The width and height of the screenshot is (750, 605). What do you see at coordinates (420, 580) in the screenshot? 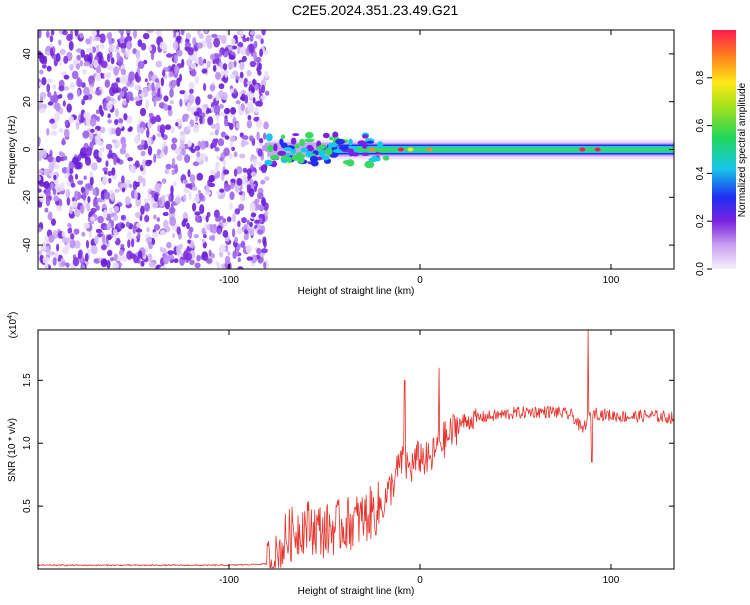
I see `x-tick-label: 0` at bounding box center [420, 580].